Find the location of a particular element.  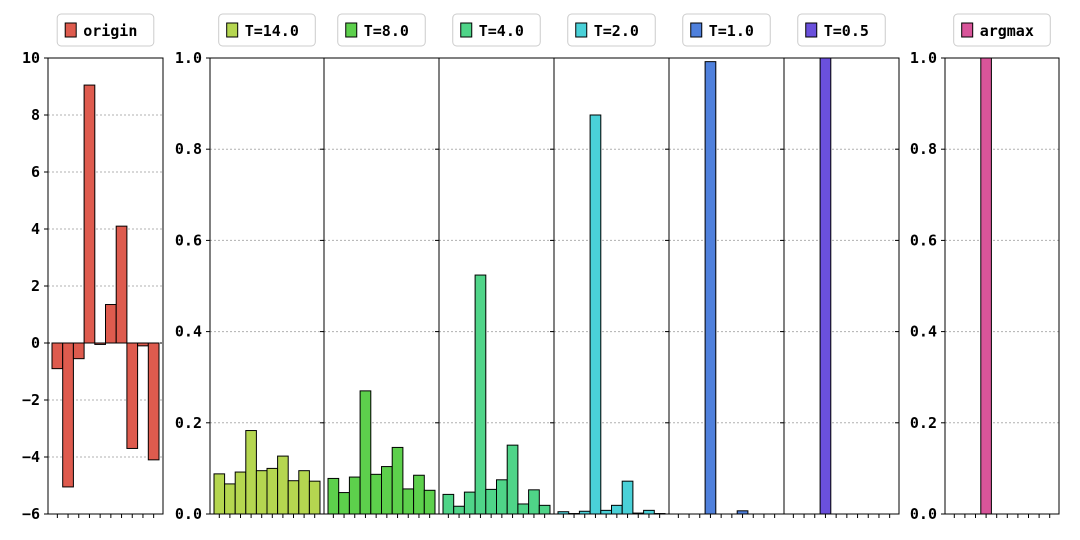

legend: T=1.0 is located at coordinates (726, 30).